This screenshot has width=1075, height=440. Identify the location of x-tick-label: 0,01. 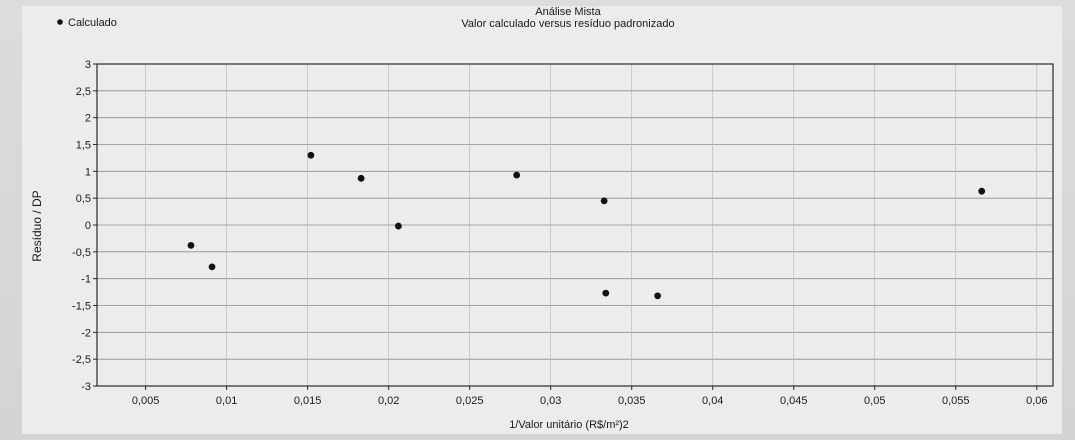
(226, 401).